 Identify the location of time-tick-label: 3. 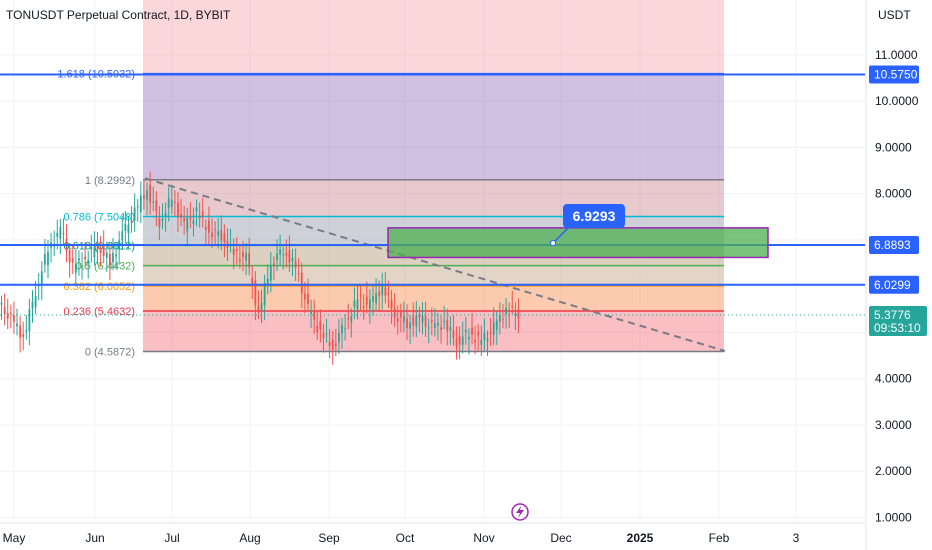
(796, 538).